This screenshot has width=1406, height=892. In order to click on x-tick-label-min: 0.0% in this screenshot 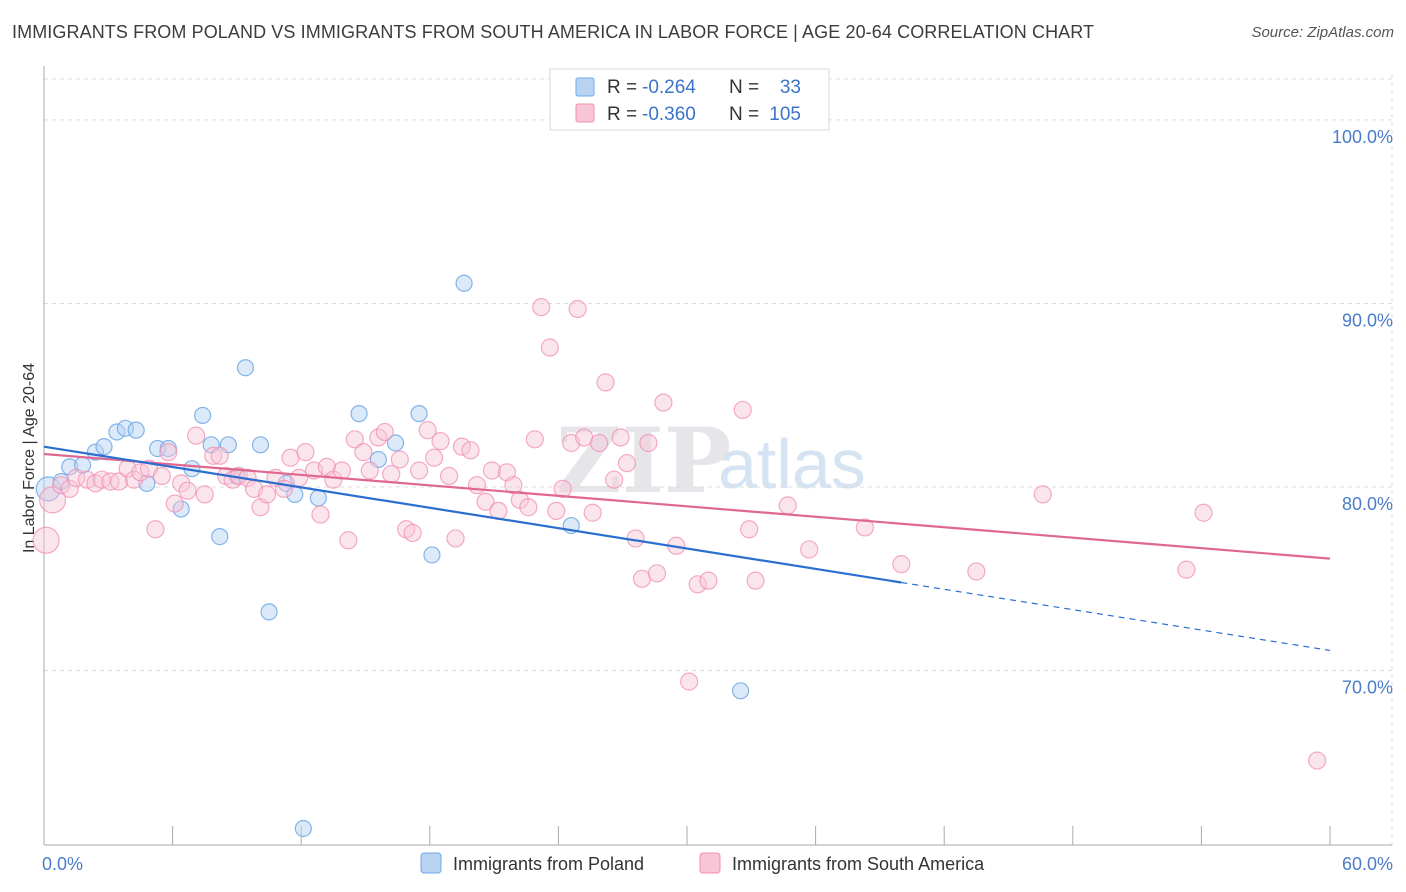, I will do `click(62, 864)`.